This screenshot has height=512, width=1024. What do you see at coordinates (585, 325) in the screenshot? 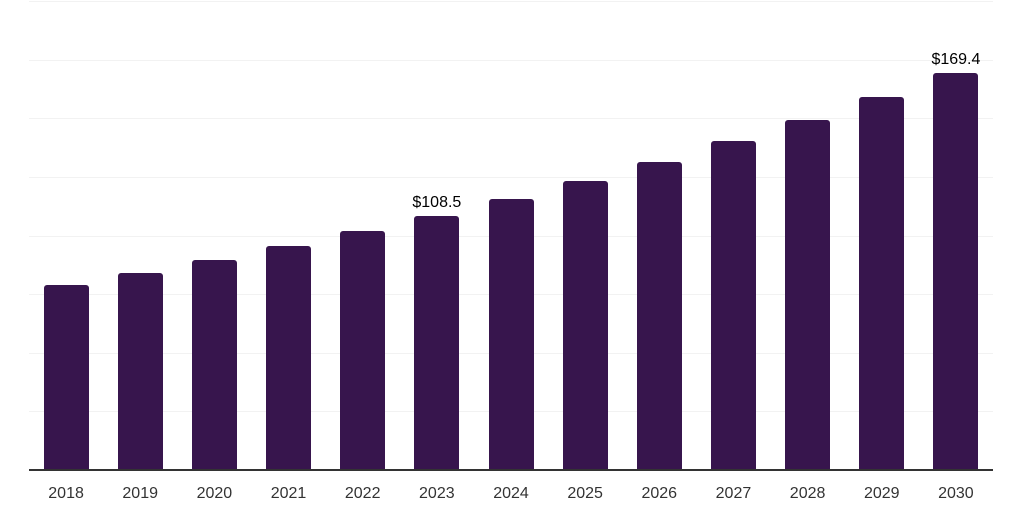
I see `bar-2025` at bounding box center [585, 325].